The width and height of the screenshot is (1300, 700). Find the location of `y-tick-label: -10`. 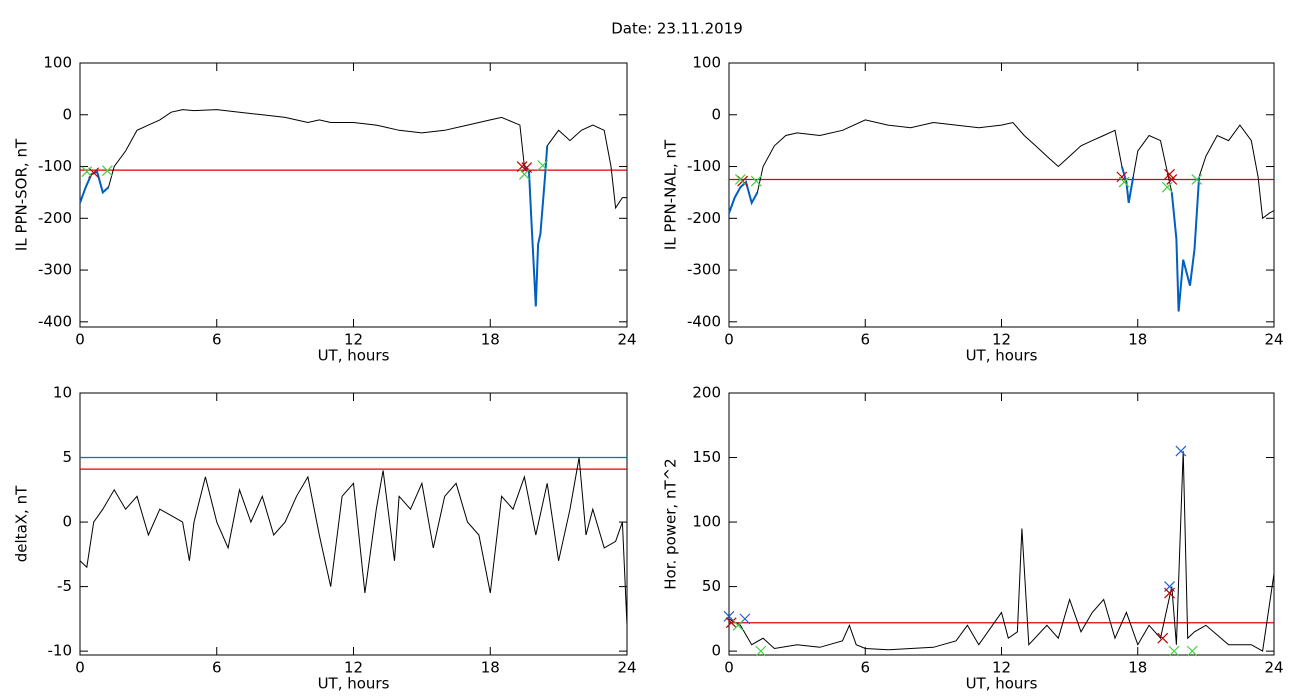

y-tick-label: -10 is located at coordinates (60, 651).